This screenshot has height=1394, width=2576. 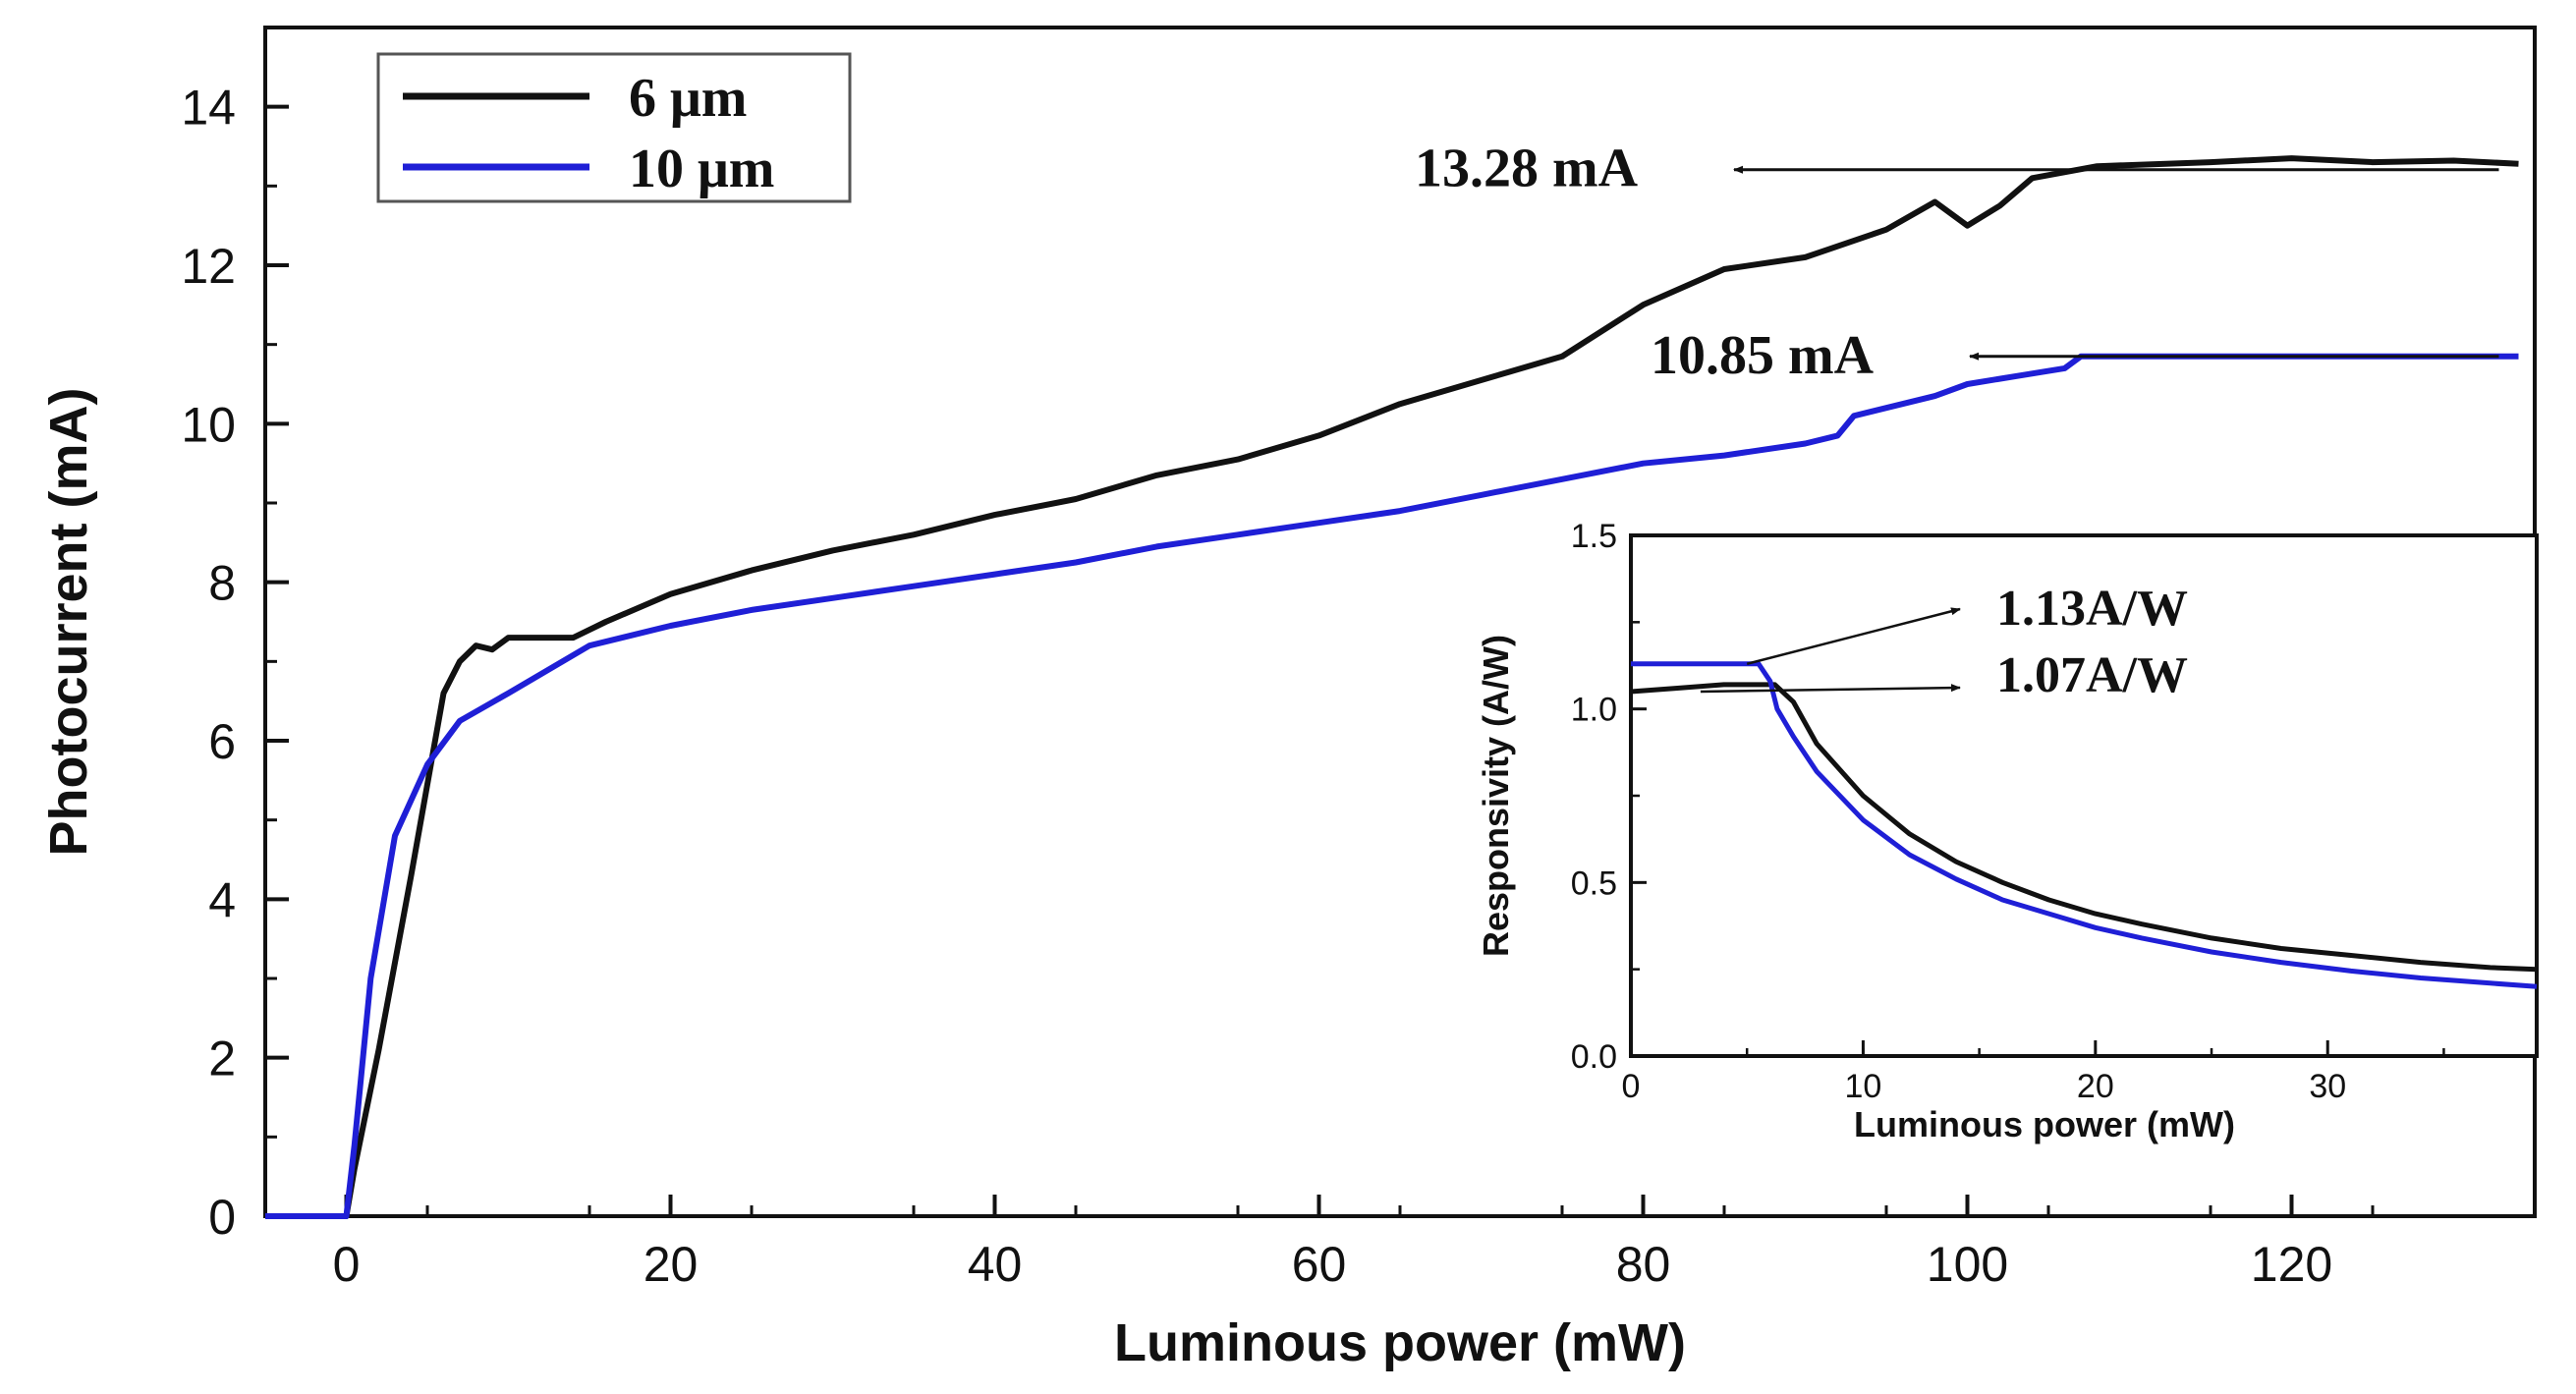 I want to click on main-y-tick-label: 2, so click(x=222, y=1059).